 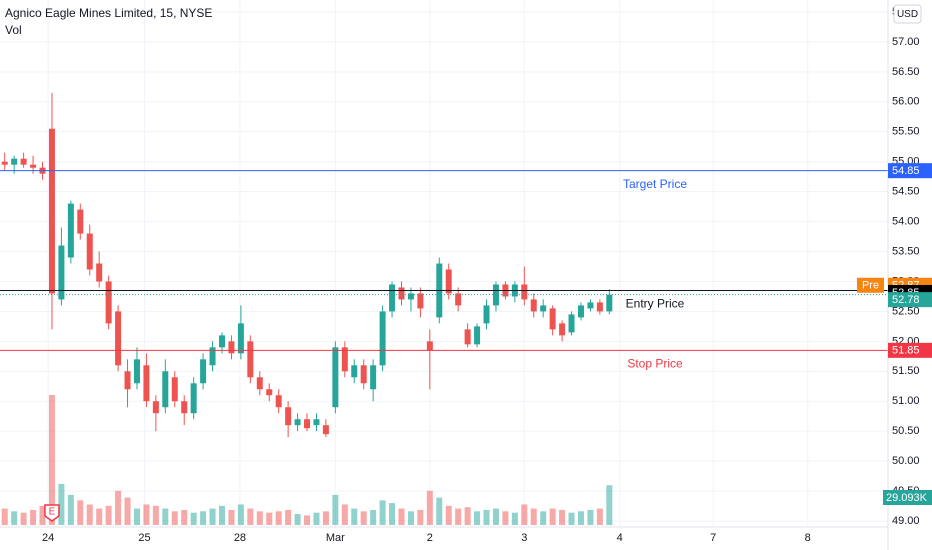 I want to click on currency-box, so click(x=907, y=14).